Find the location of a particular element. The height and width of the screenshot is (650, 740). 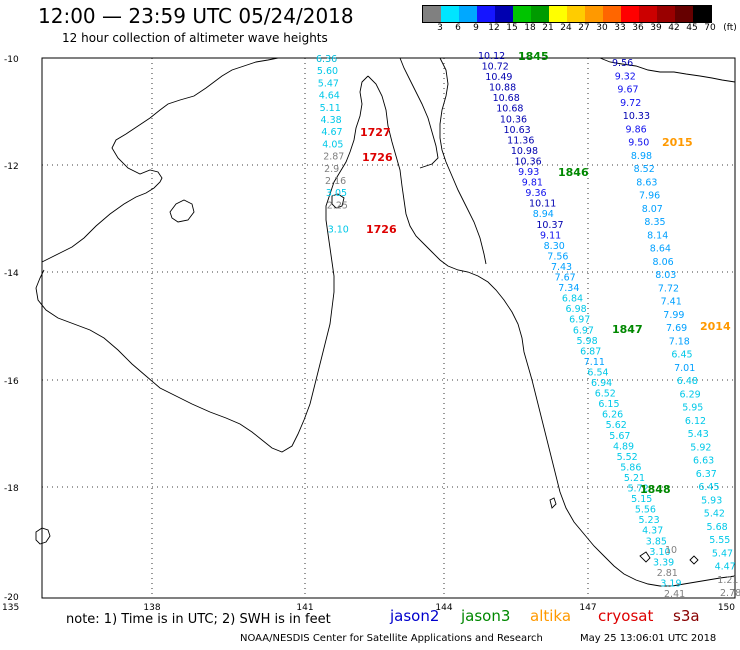

altika-wave-height: 5.68 is located at coordinates (717, 527).